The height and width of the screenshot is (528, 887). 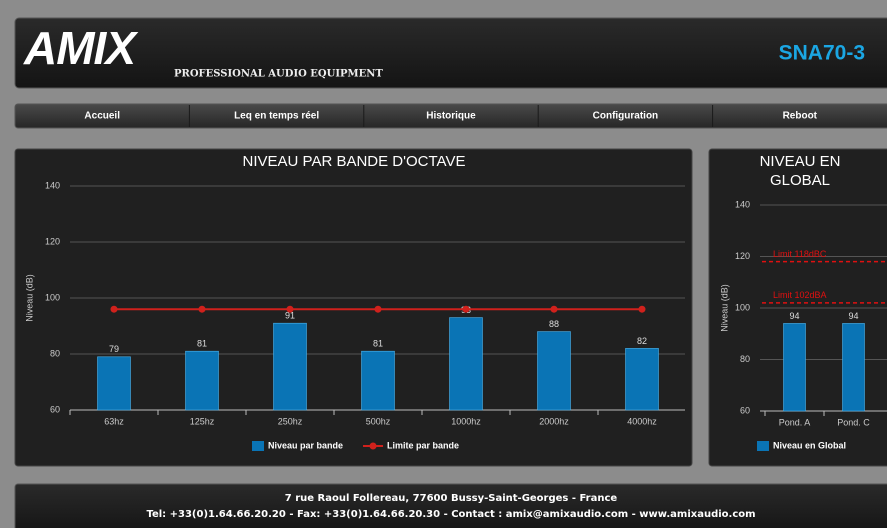 What do you see at coordinates (276, 116) in the screenshot?
I see `nav-item: Leq en temps réel` at bounding box center [276, 116].